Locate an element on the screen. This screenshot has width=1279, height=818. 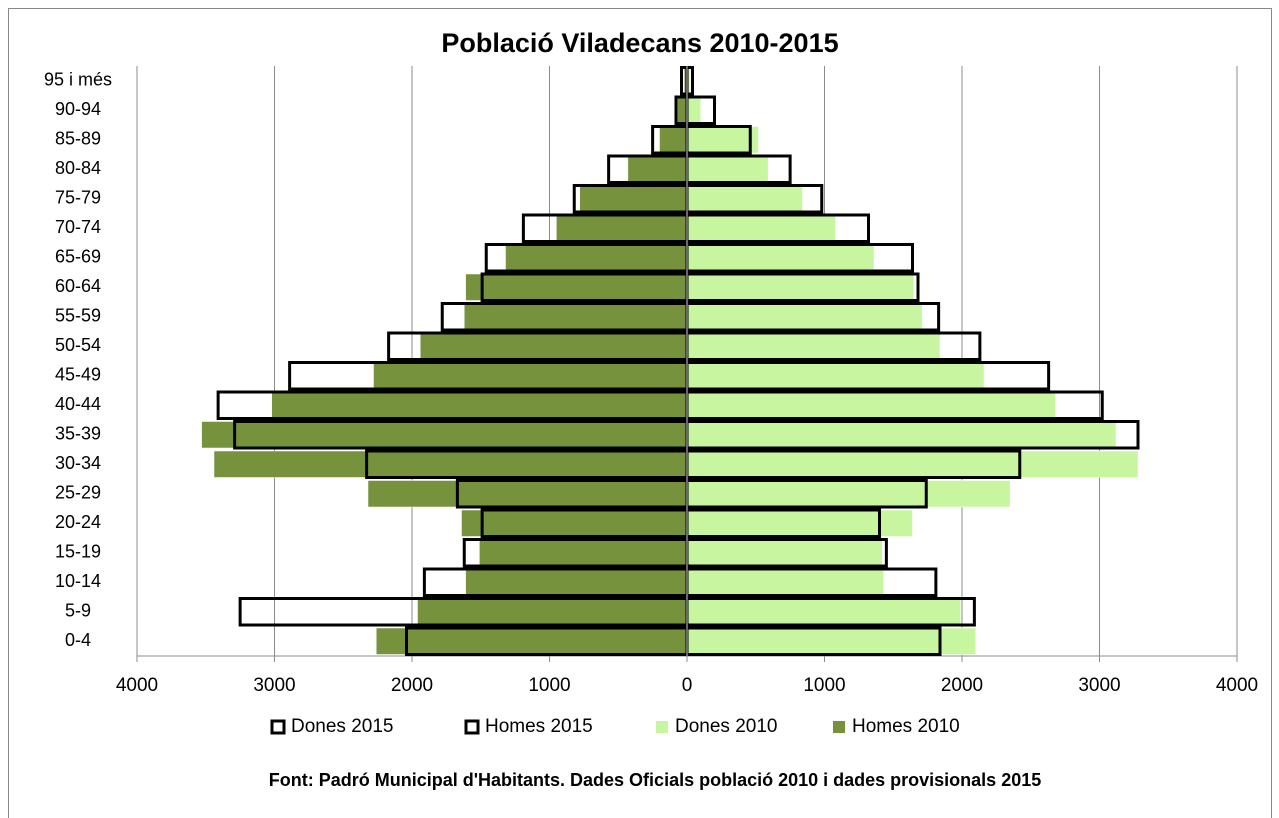
y-tick-label: 35-39 is located at coordinates (78, 434).